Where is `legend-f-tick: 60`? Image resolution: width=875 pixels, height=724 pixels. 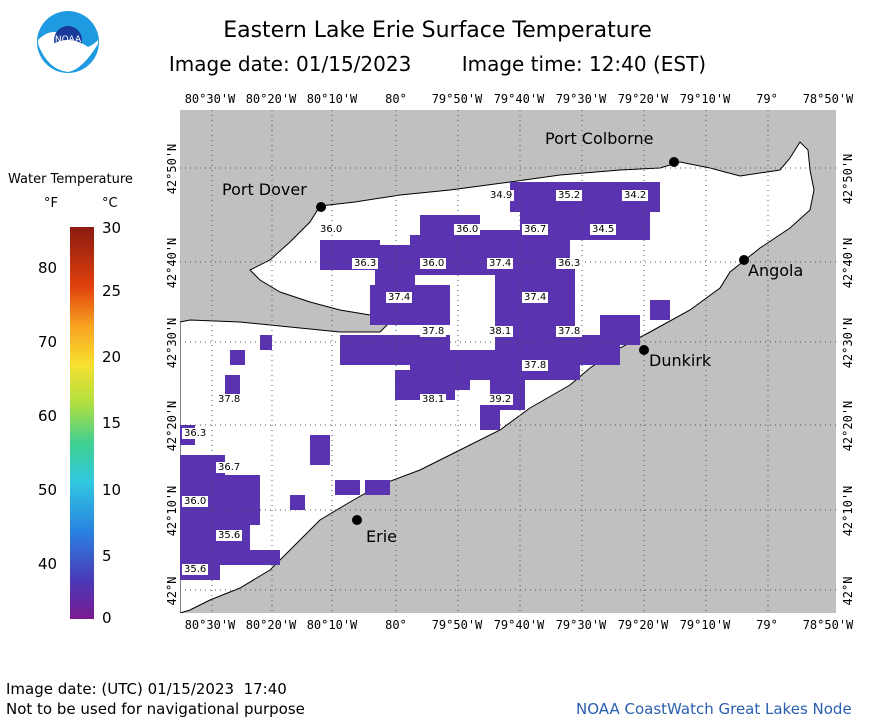 legend-f-tick: 60 is located at coordinates (48, 416).